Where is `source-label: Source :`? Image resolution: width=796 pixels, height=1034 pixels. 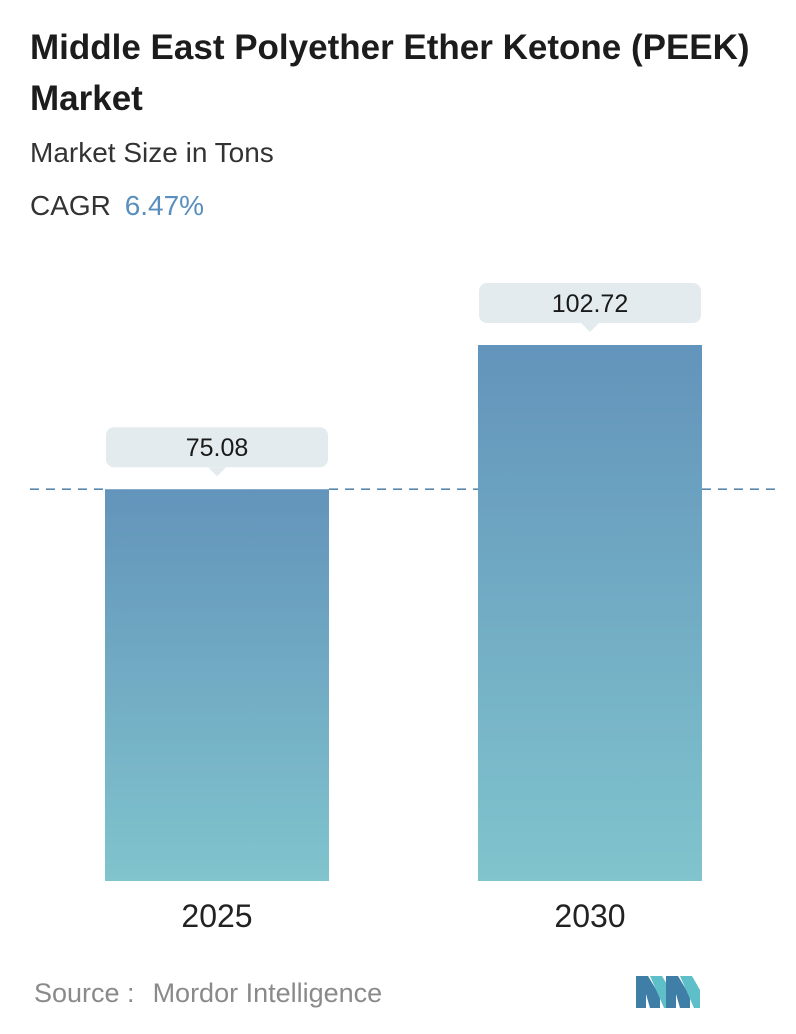
source-label: Source : is located at coordinates (84, 993).